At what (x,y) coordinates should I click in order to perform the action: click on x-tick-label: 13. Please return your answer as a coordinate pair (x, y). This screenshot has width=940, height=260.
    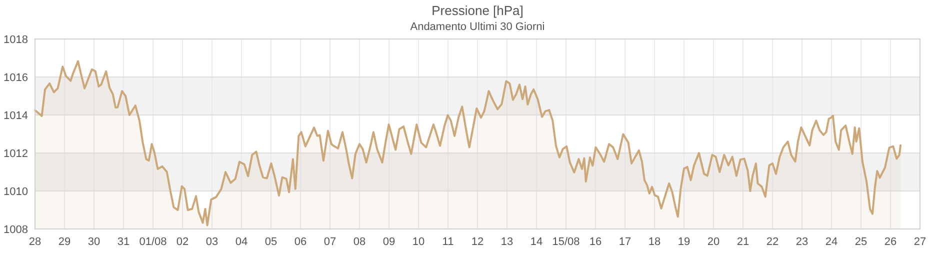
    Looking at the image, I should click on (507, 242).